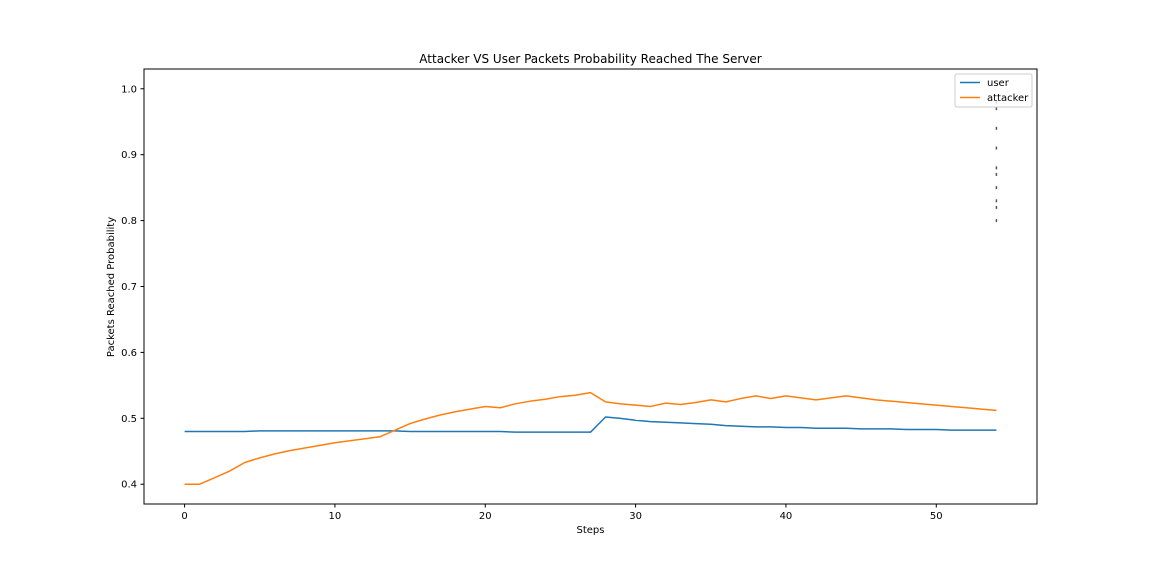 The image size is (1152, 576). Describe the element at coordinates (562, 513) in the screenshot. I see `x-axis-ticks: 0 10 20 30 40 50` at that location.